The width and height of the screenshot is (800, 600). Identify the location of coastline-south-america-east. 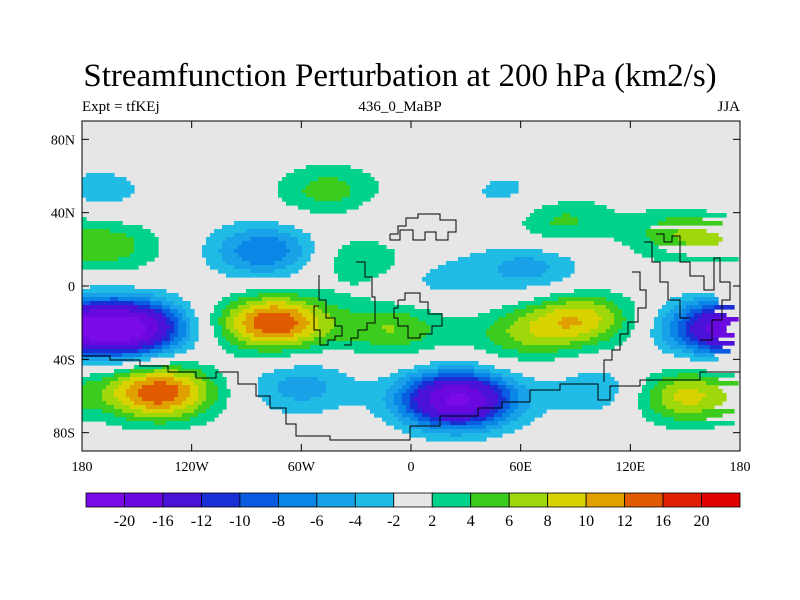
(360, 303).